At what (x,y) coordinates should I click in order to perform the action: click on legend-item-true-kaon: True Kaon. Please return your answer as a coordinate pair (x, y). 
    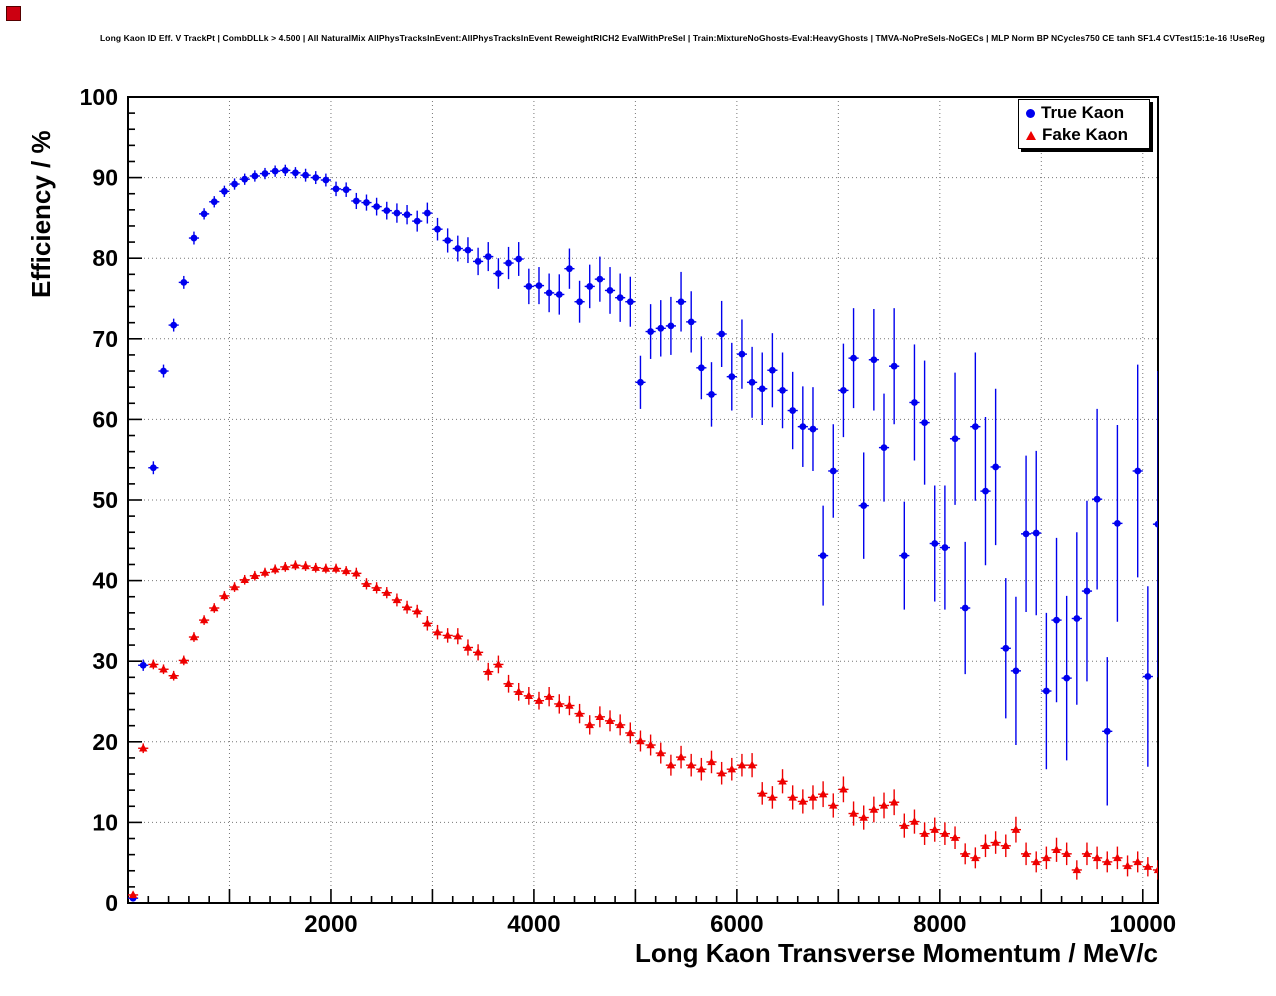
    Looking at the image, I should click on (1084, 113).